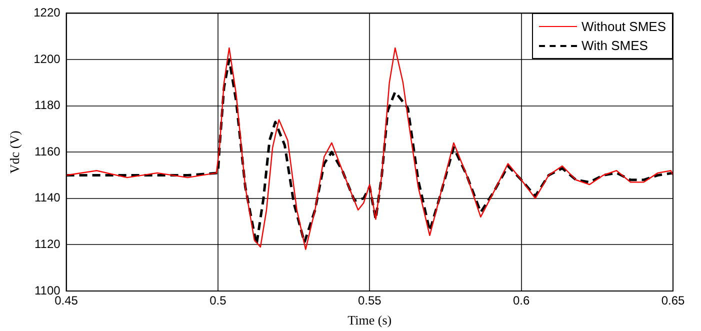 The image size is (701, 331). I want to click on y-axis-title: Vdc (V), so click(14, 152).